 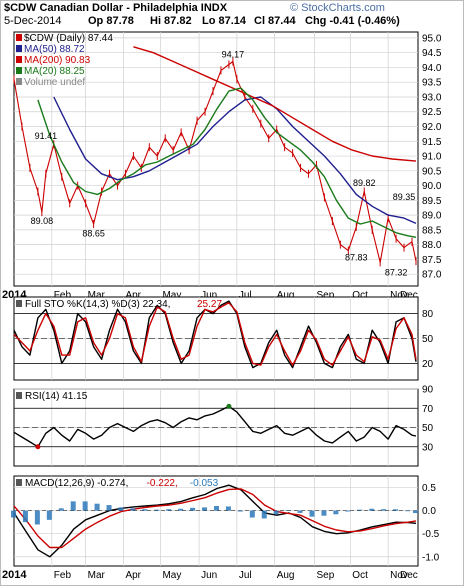 What do you see at coordinates (428, 447) in the screenshot?
I see `rsi-ytick-label: 30` at bounding box center [428, 447].